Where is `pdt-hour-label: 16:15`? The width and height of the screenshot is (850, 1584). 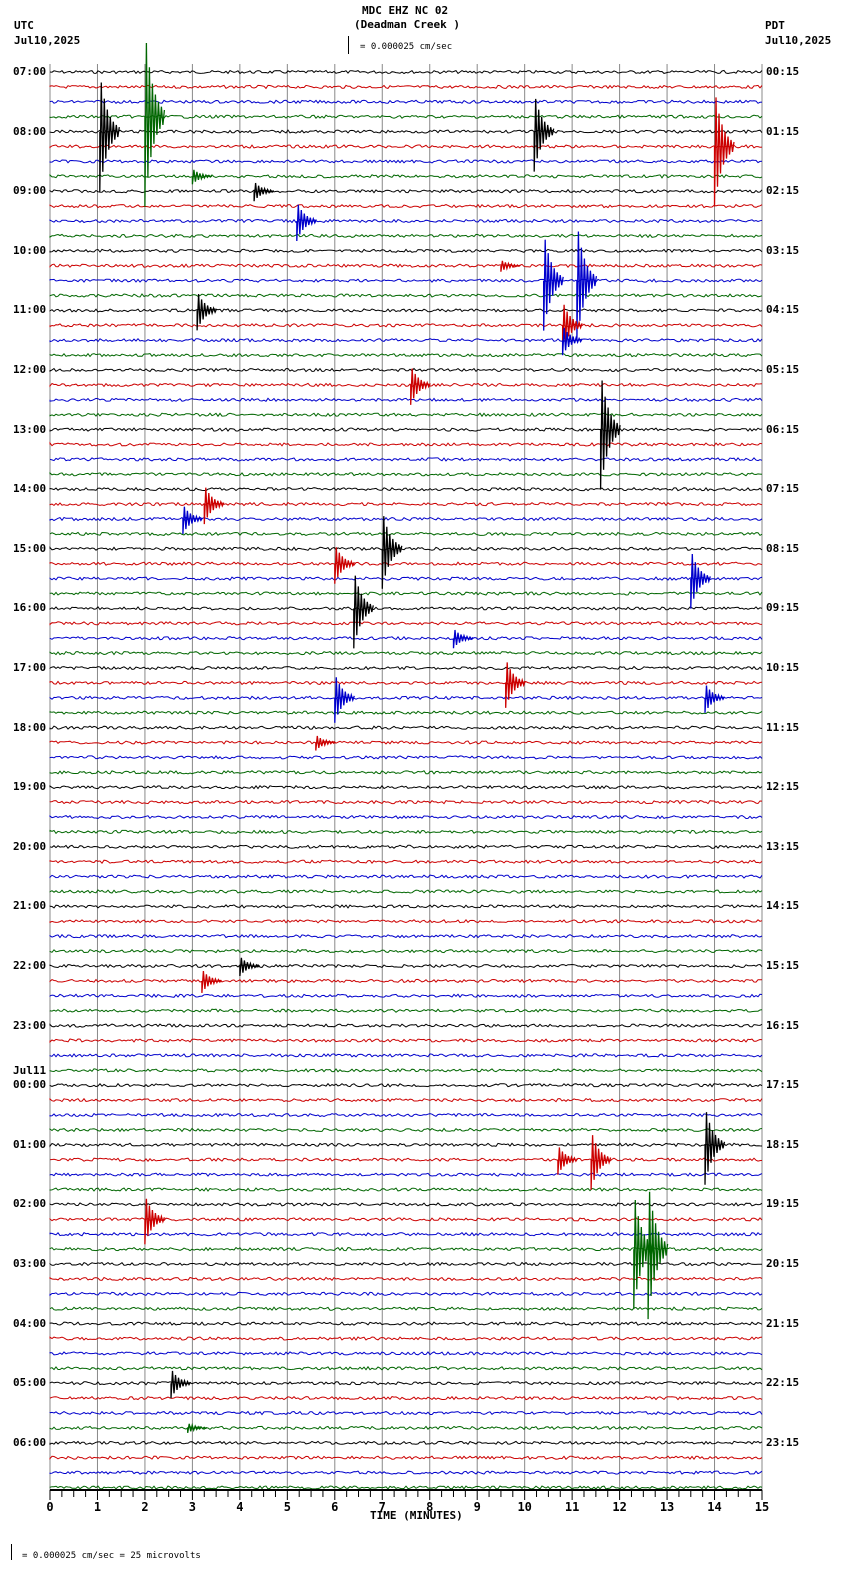 pdt-hour-label: 16:15 is located at coordinates (783, 1025).